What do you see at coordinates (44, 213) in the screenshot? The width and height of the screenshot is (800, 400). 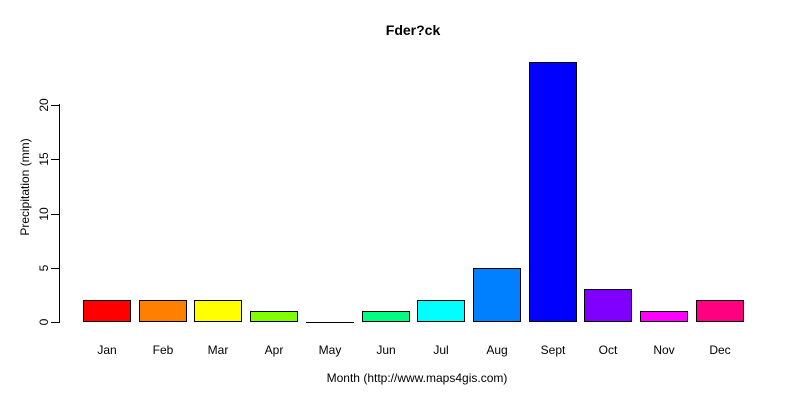 I see `y-tick-label: 10` at bounding box center [44, 213].